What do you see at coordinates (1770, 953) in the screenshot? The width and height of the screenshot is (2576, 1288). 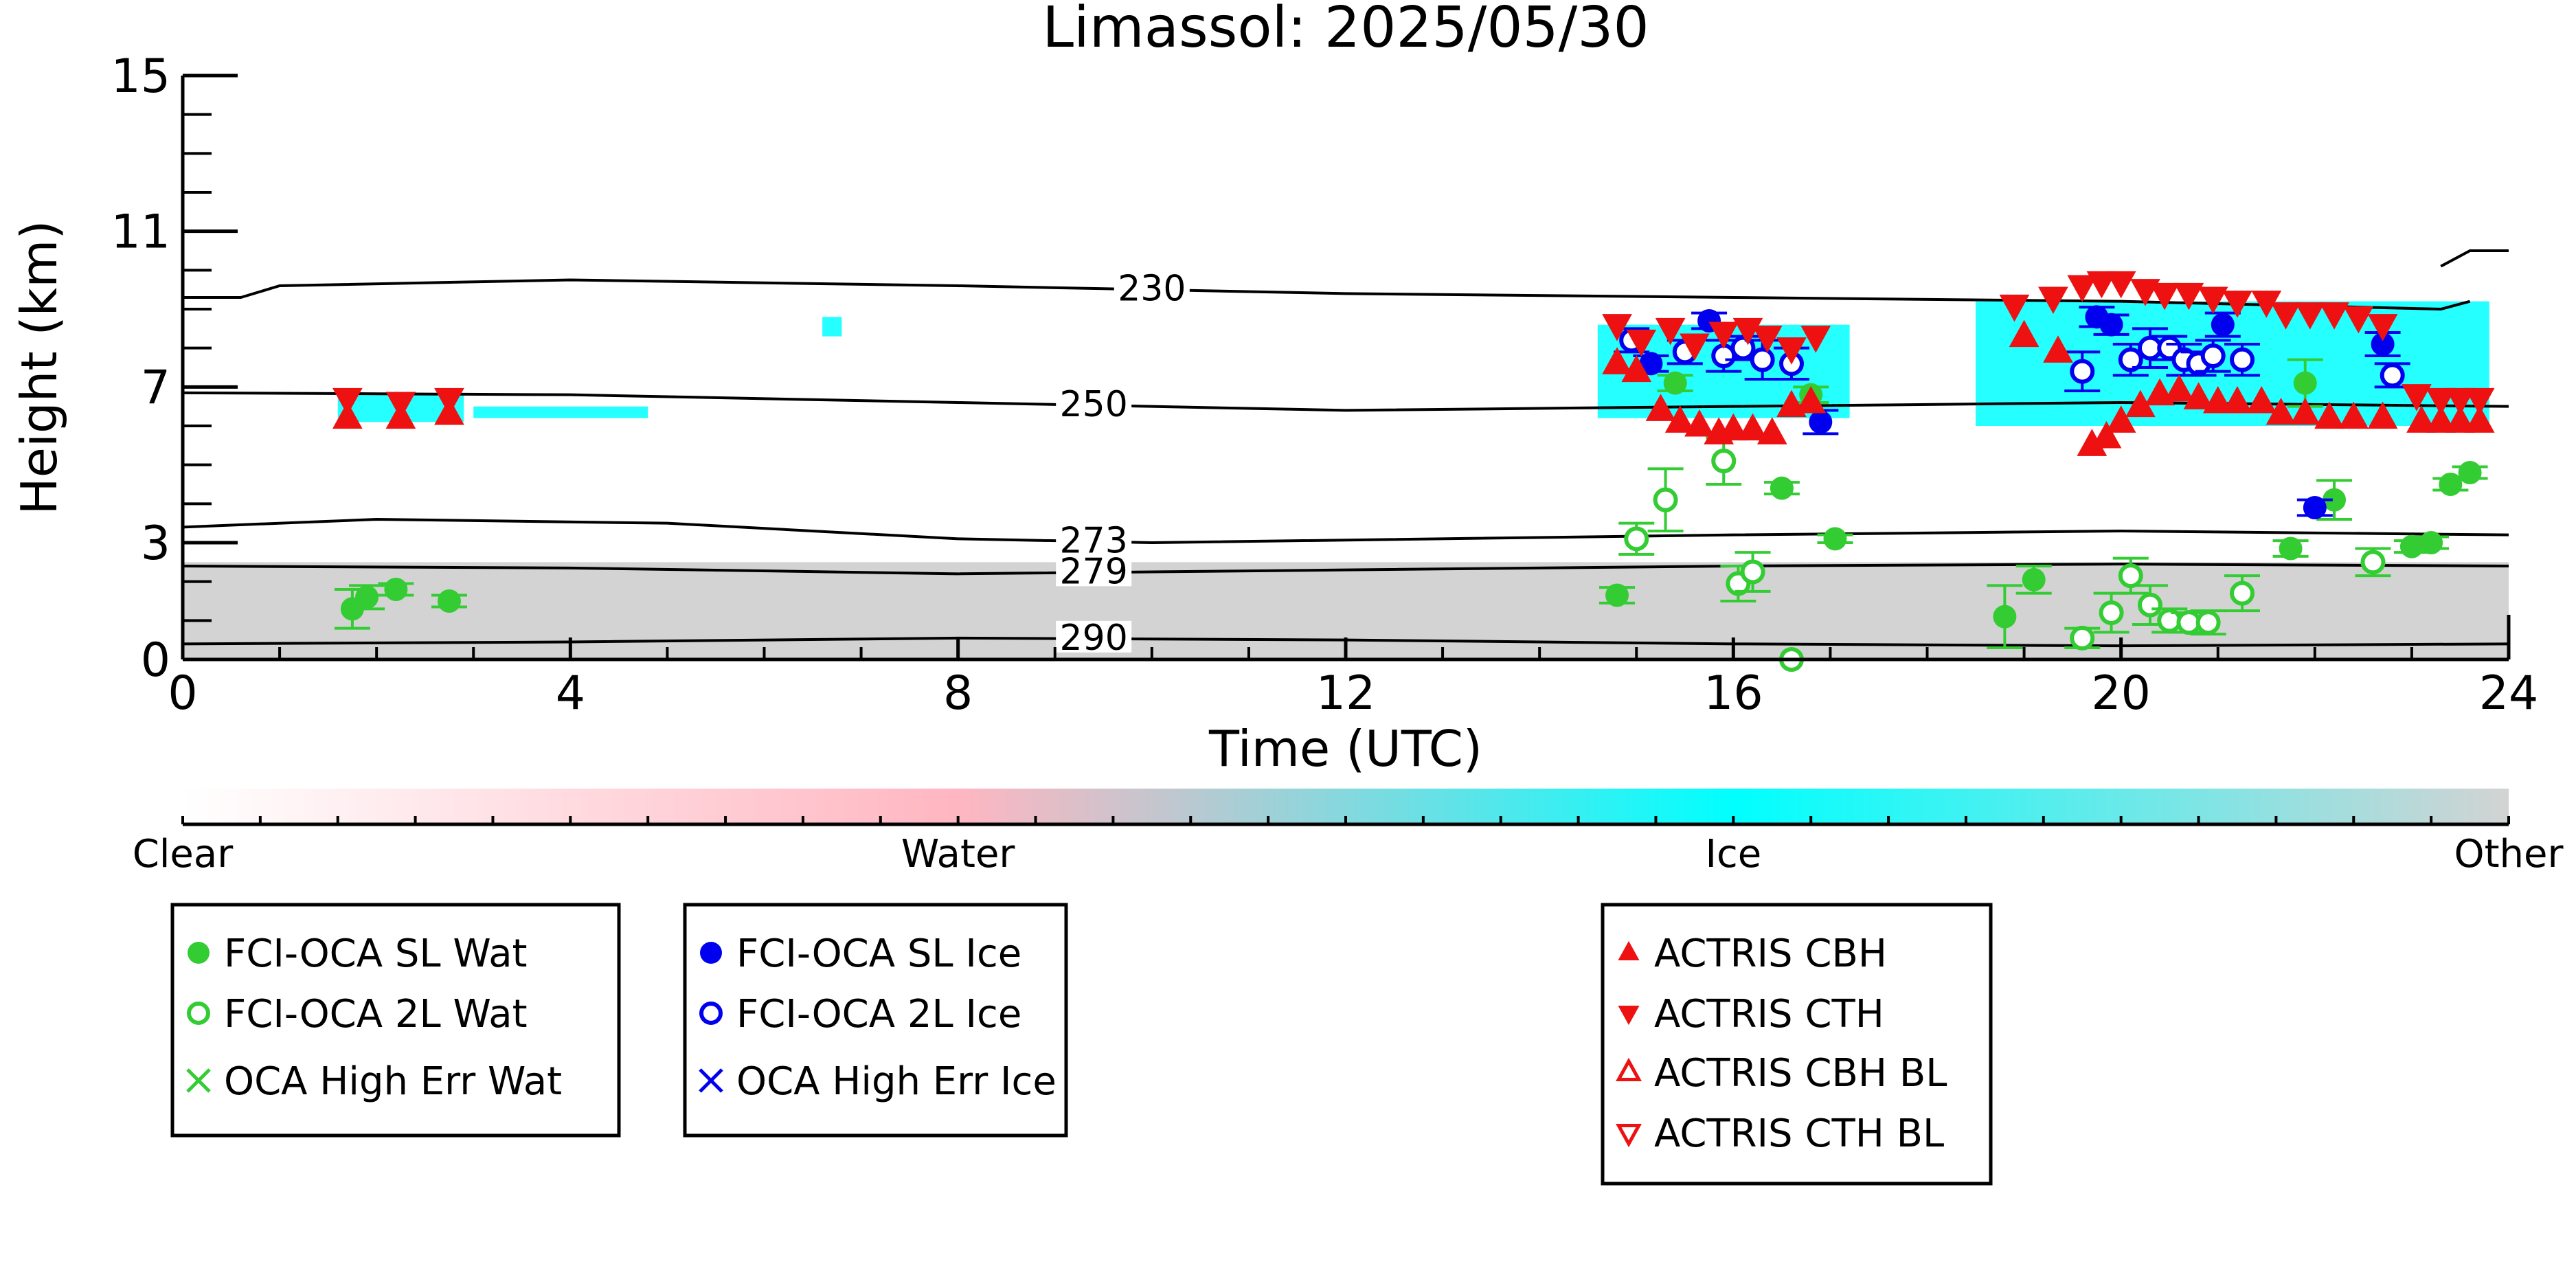 I see `legend-label: ACTRIS CBH` at bounding box center [1770, 953].